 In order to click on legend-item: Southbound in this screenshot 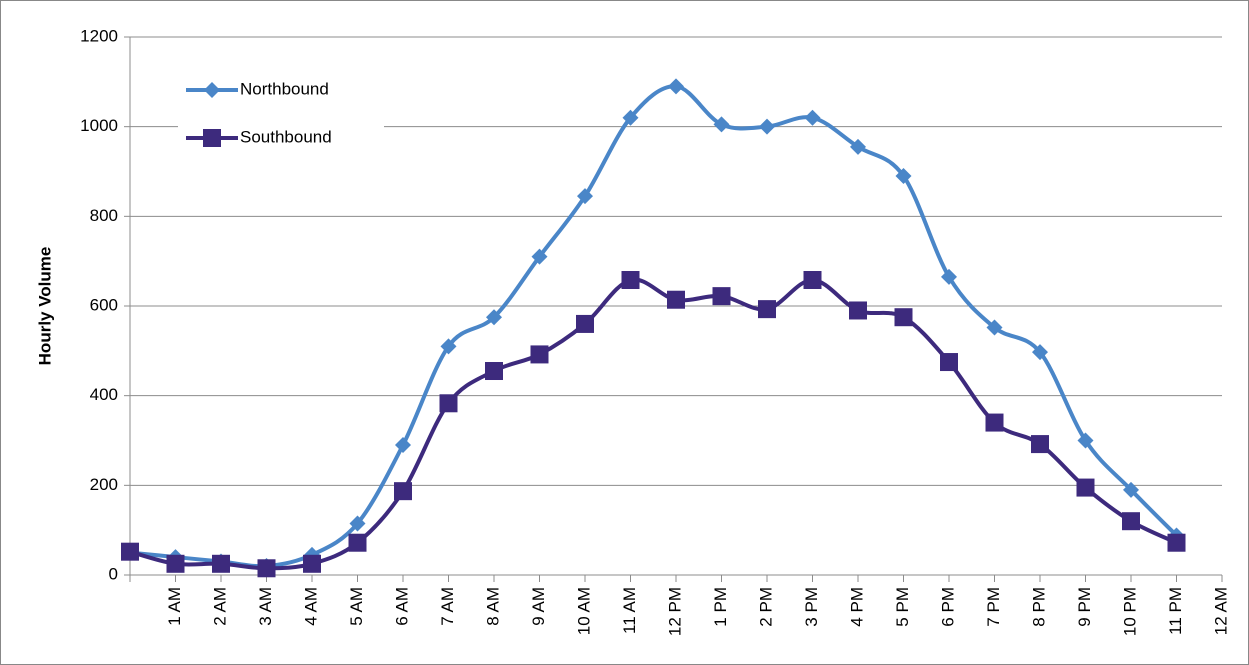, I will do `click(281, 138)`.